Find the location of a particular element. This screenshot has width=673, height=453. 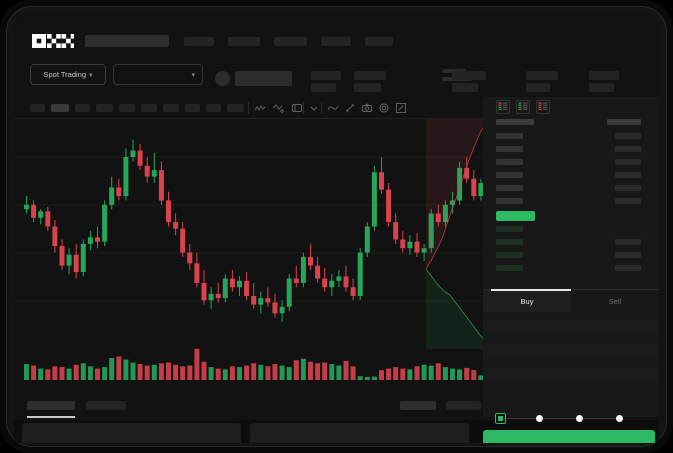

market-type-label: Spot Trading is located at coordinates (64, 74).